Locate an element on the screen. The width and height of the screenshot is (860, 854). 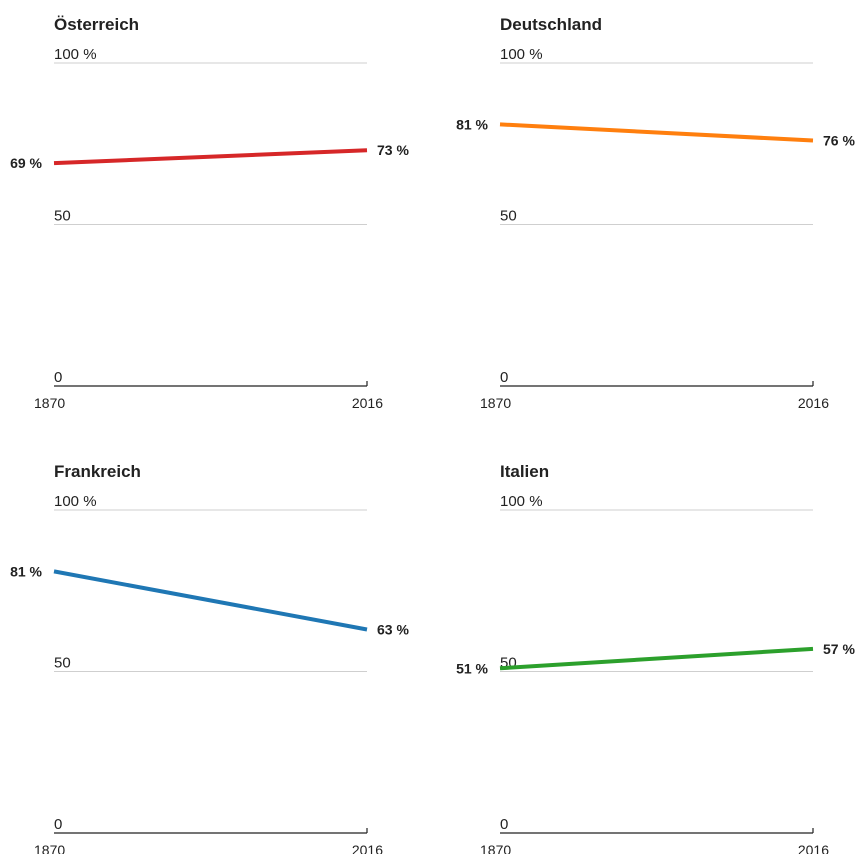
end-value-label: 57 % is located at coordinates (839, 649).